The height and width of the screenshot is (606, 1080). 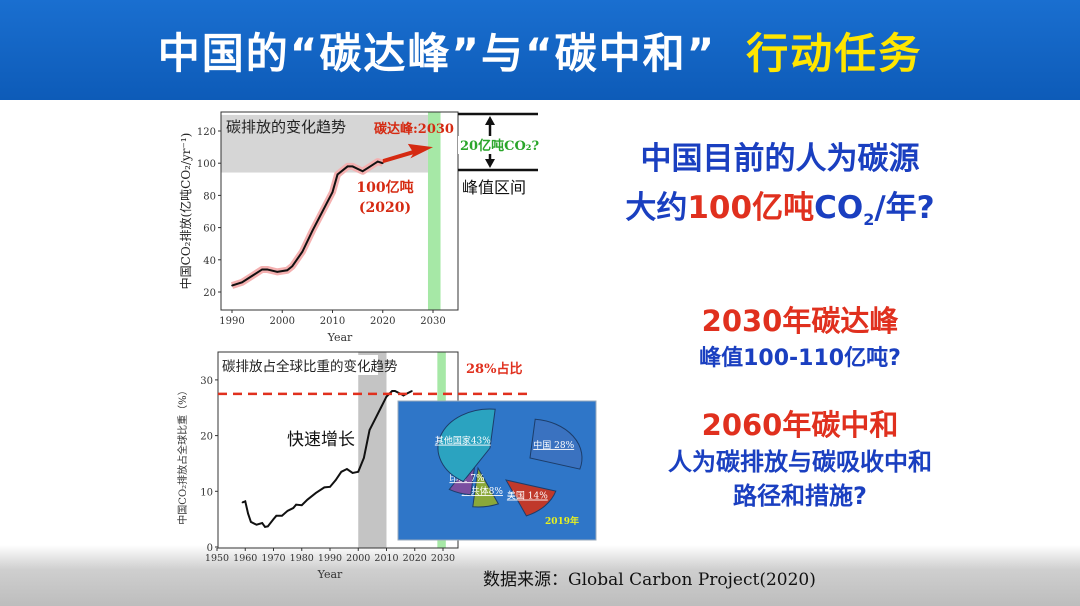 I want to click on plot-frame, so click(x=339, y=211).